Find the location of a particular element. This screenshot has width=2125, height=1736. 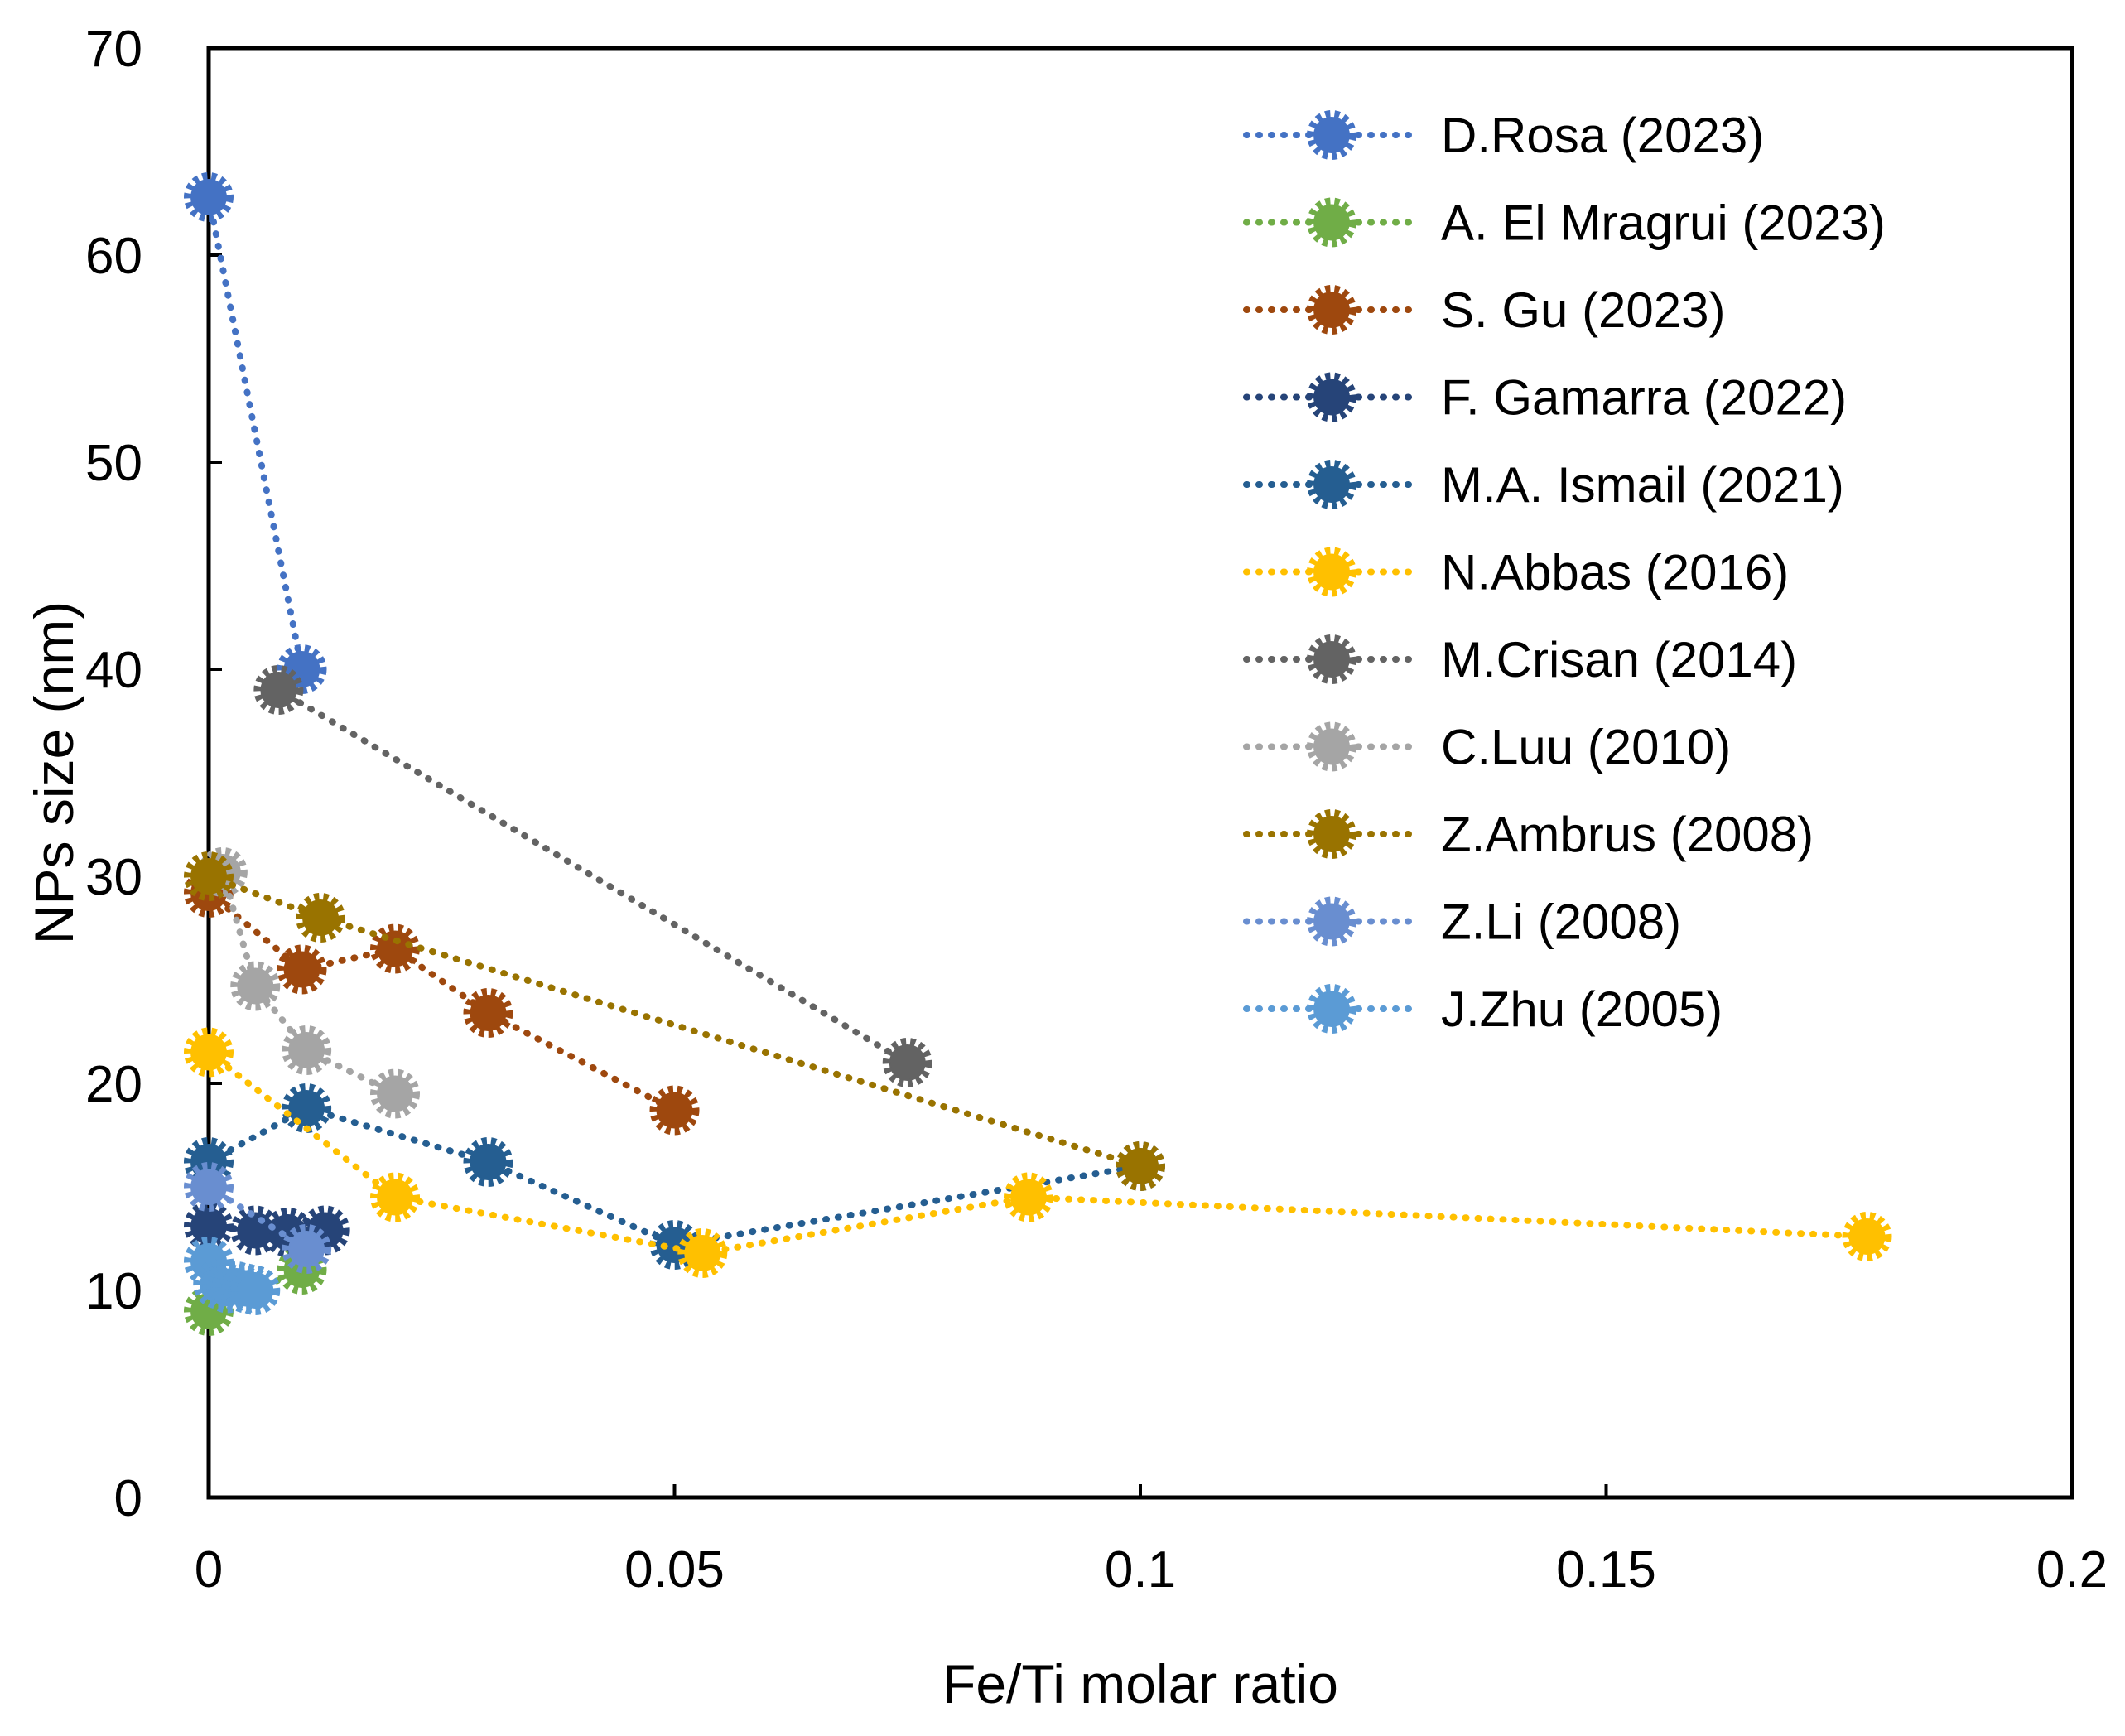

x-axis-ticks: 0 0.05 0.1 0.15 0.2 is located at coordinates (1151, 1541).